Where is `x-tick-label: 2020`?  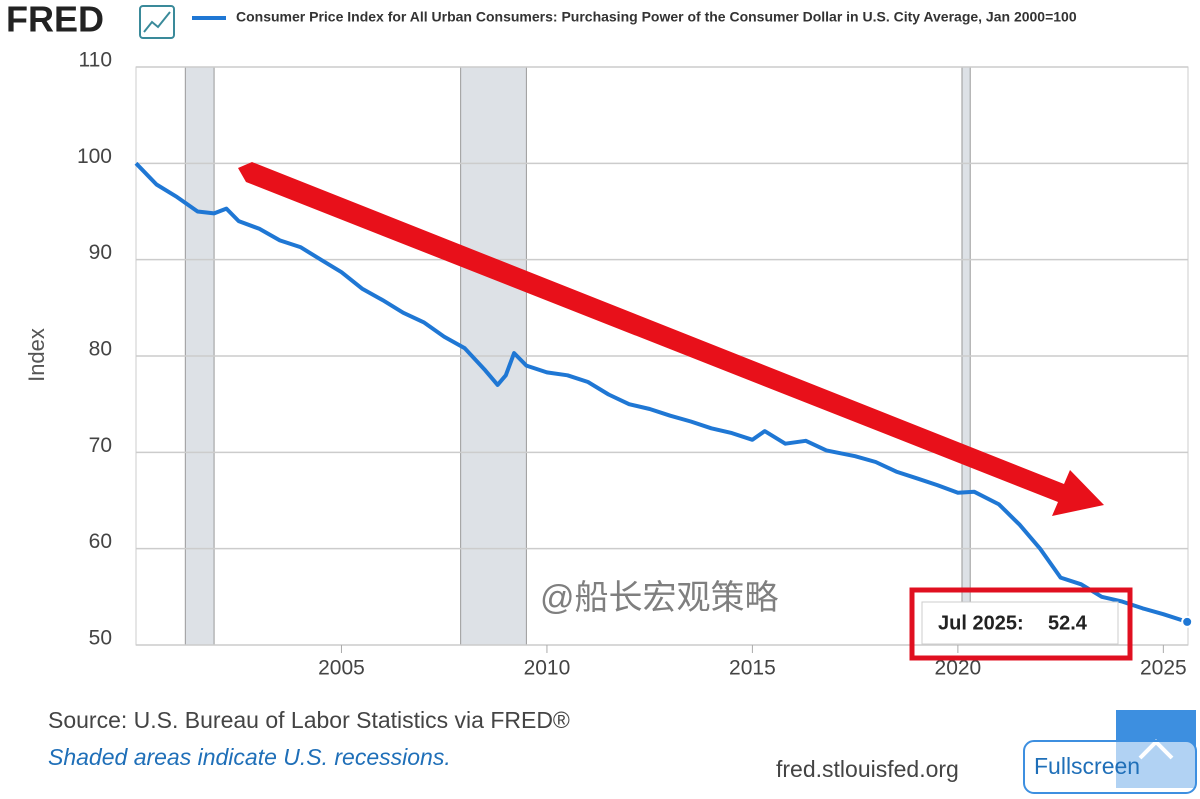
x-tick-label: 2020 is located at coordinates (958, 668).